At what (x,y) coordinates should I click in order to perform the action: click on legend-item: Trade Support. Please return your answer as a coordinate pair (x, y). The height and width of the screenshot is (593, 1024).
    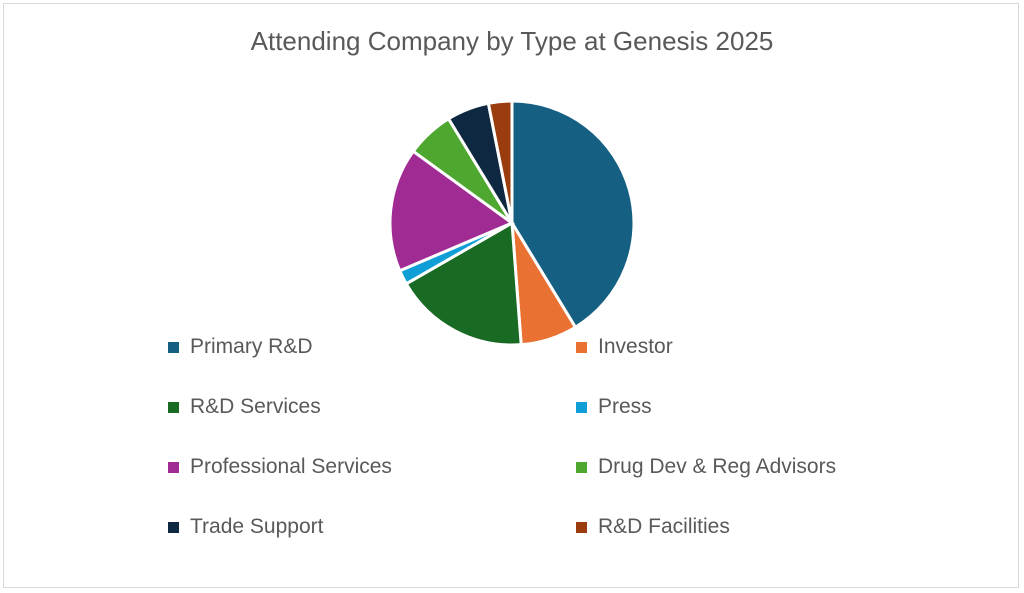
    Looking at the image, I should click on (245, 527).